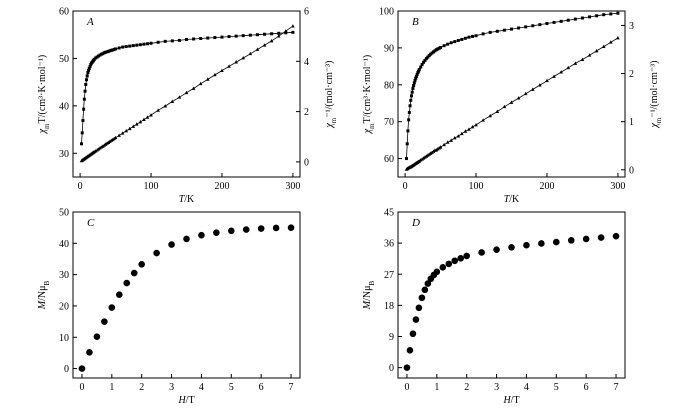 This screenshot has width=700, height=419. What do you see at coordinates (187, 199) in the screenshot?
I see `x-axis-title: T/K` at bounding box center [187, 199].